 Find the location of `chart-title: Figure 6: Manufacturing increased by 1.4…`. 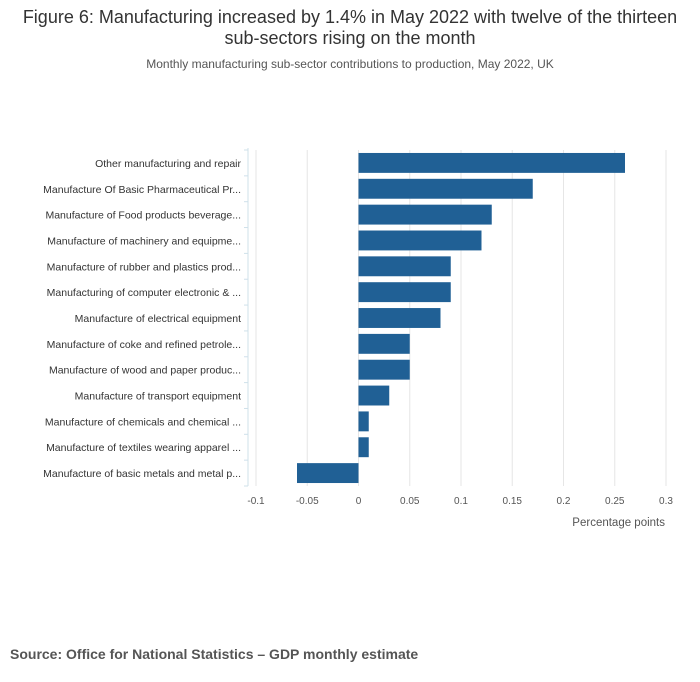

chart-title: Figure 6: Manufacturing increased by 1.4… is located at coordinates (350, 27).